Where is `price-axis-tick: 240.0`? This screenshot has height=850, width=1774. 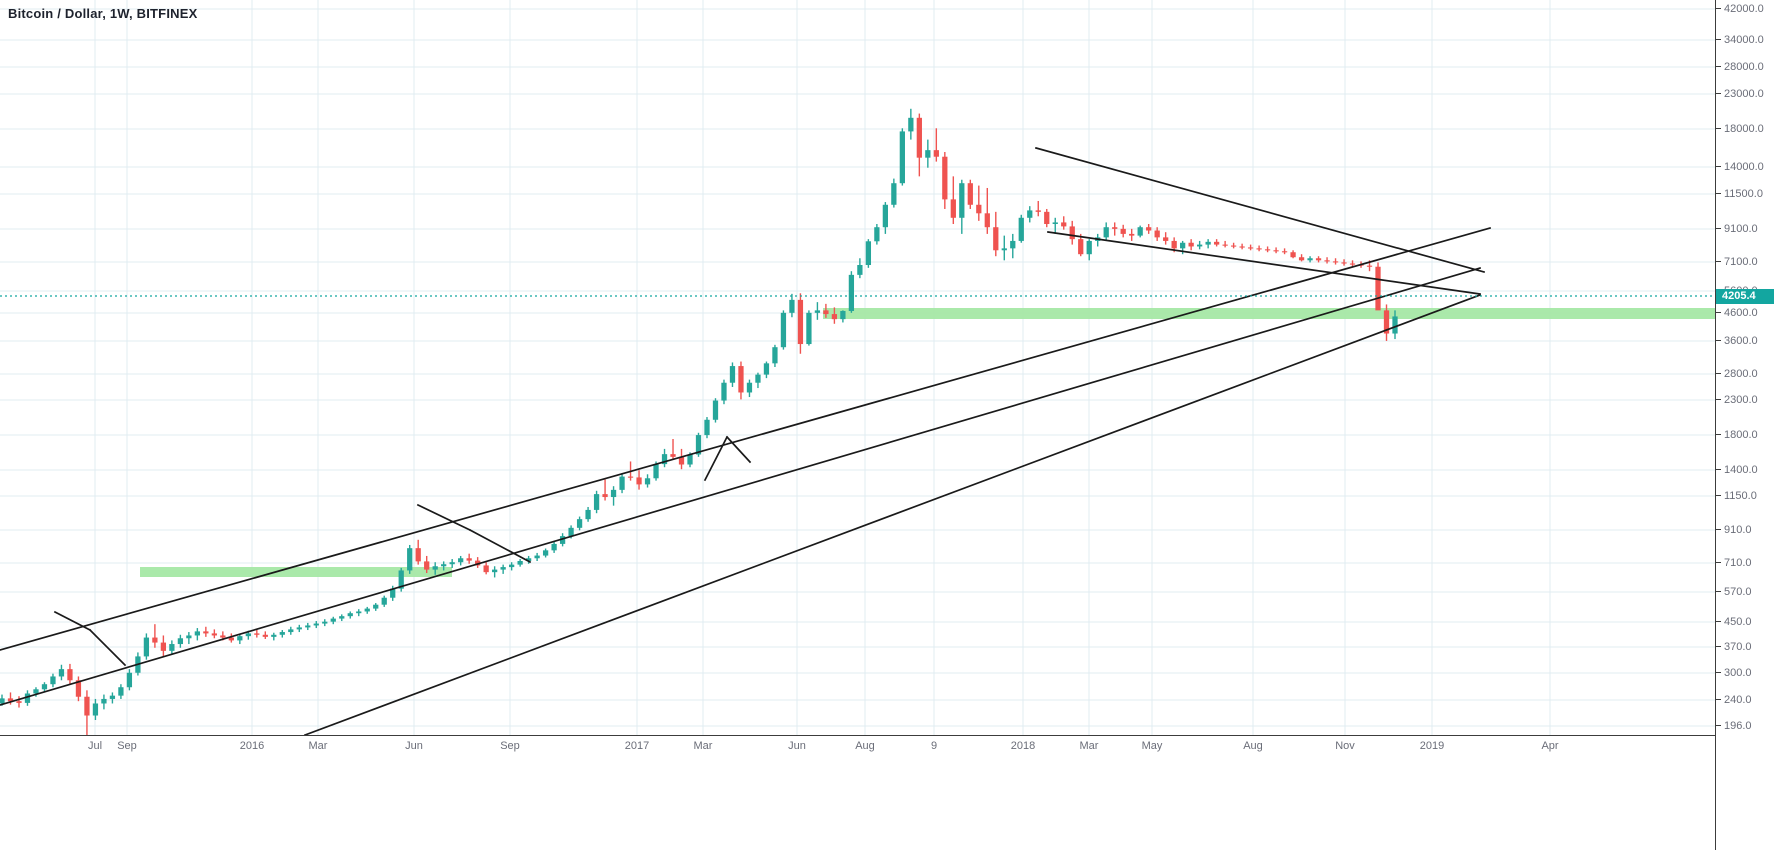 price-axis-tick: 240.0 is located at coordinates (1745, 700).